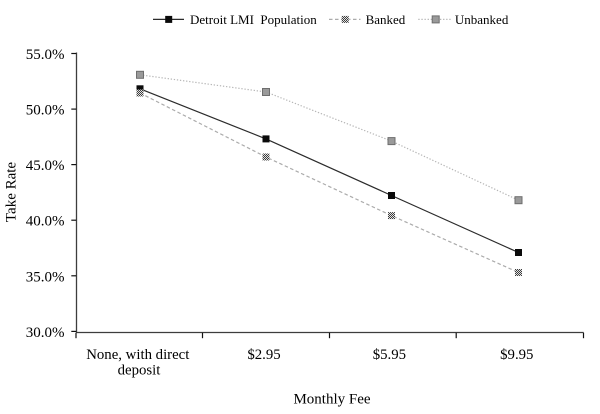 Image resolution: width=600 pixels, height=414 pixels. I want to click on svg-text: 40.0%, so click(45, 222).